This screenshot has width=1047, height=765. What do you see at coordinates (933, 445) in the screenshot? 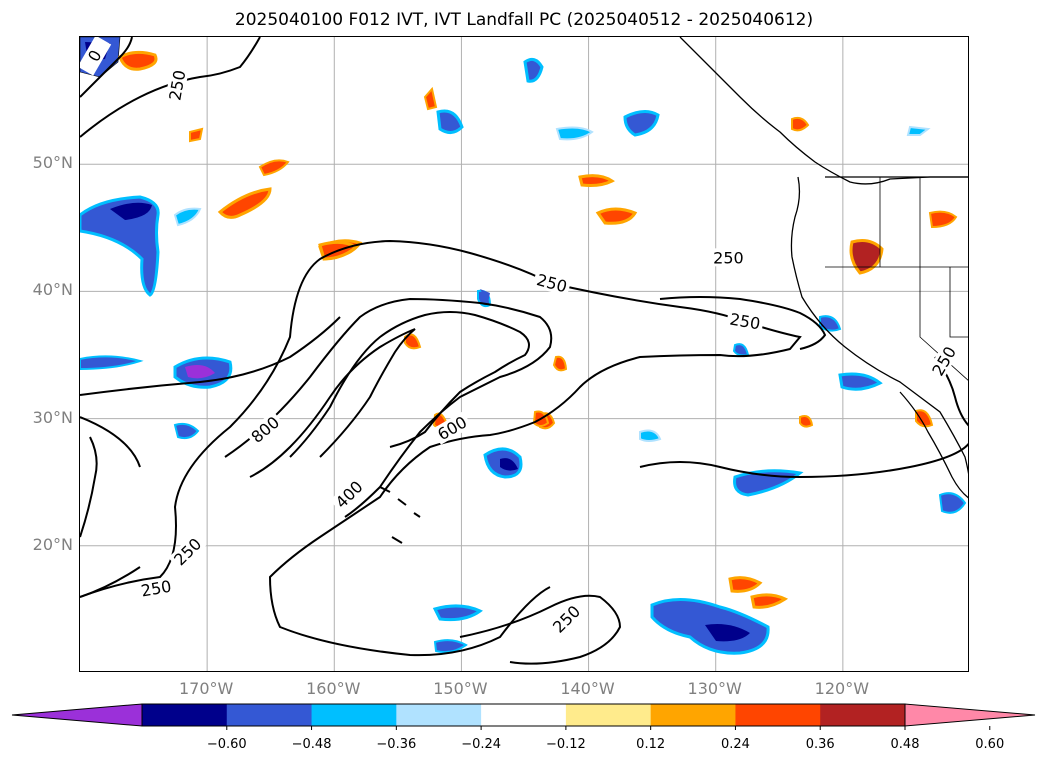
I see `coastline-baja` at bounding box center [933, 445].